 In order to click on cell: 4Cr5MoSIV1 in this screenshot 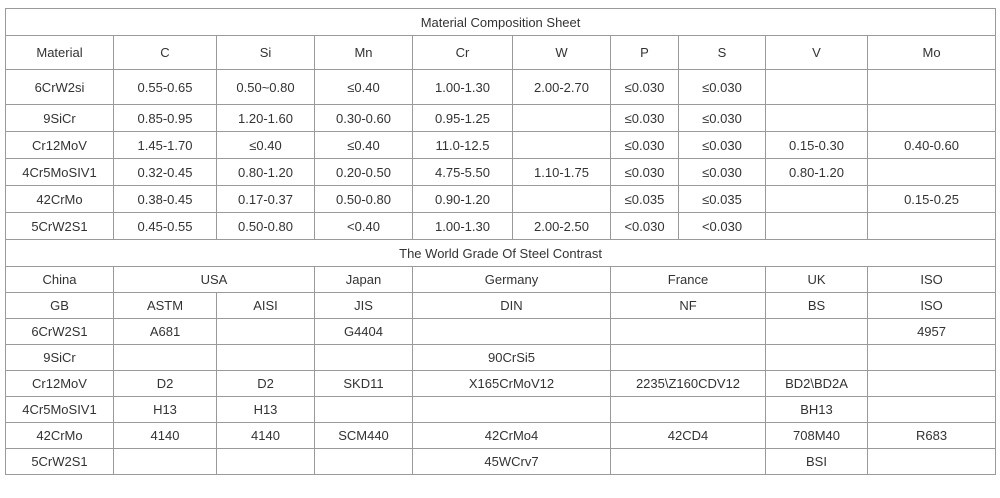, I will do `click(59, 172)`.